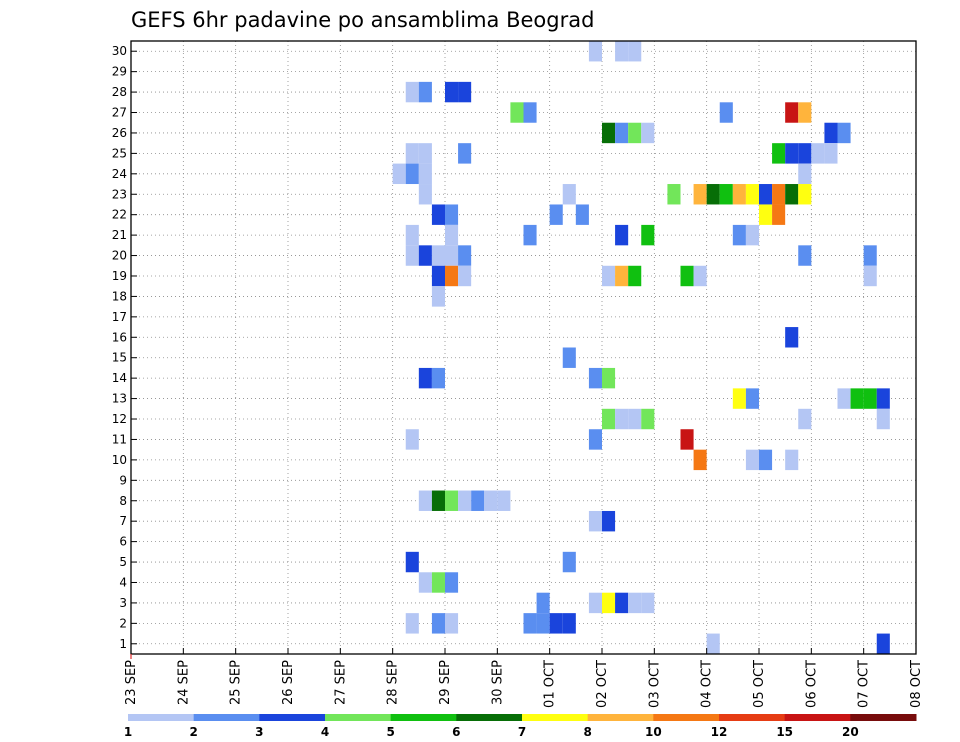  I want to click on y-tick-label: 12, so click(119, 419).